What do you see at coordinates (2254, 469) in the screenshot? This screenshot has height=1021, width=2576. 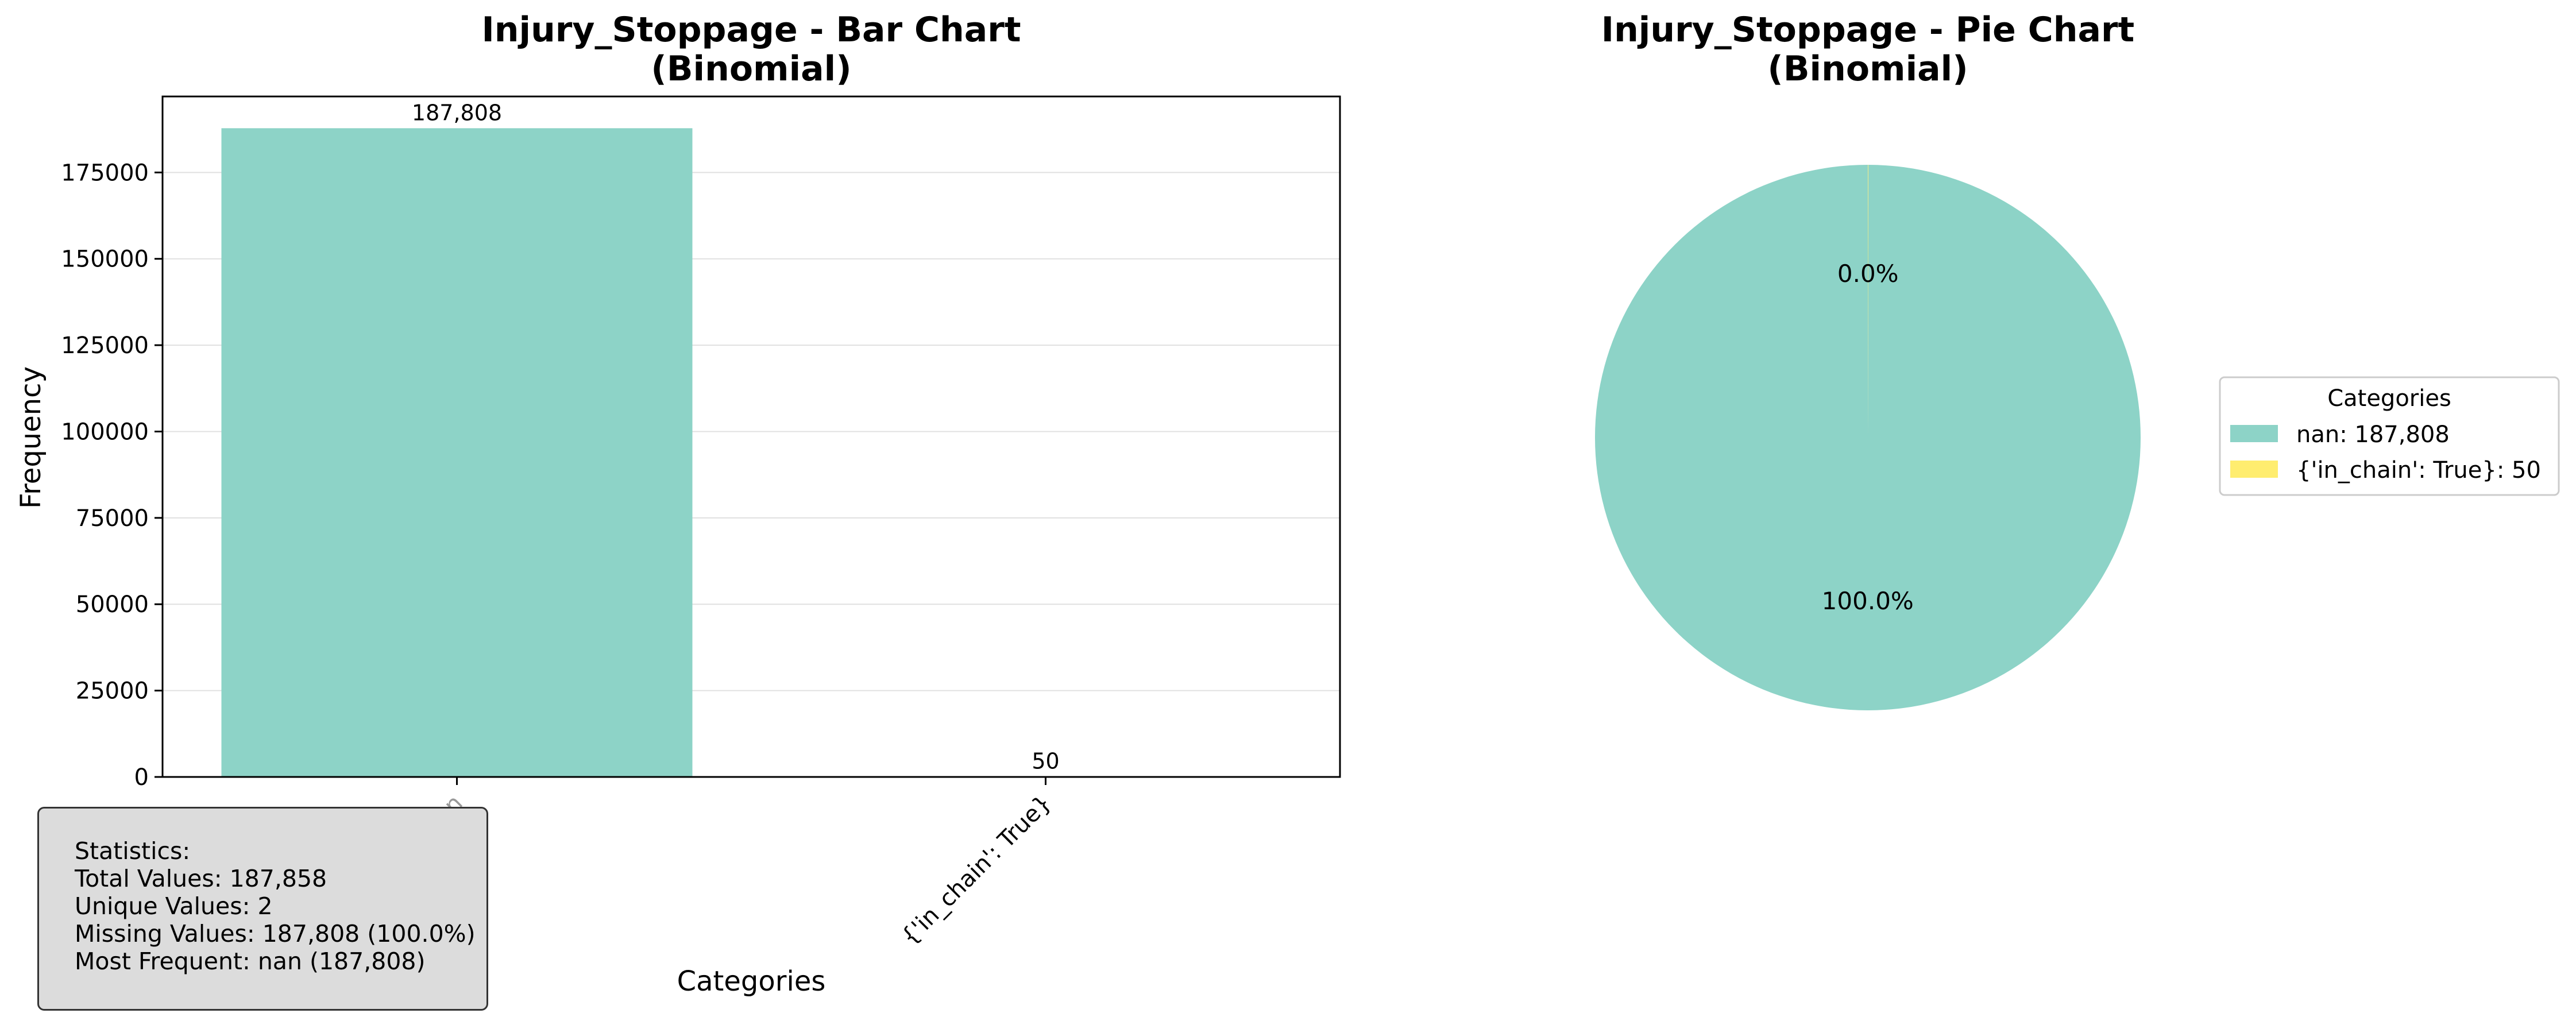 I see `legend-swatch-in-chain` at bounding box center [2254, 469].